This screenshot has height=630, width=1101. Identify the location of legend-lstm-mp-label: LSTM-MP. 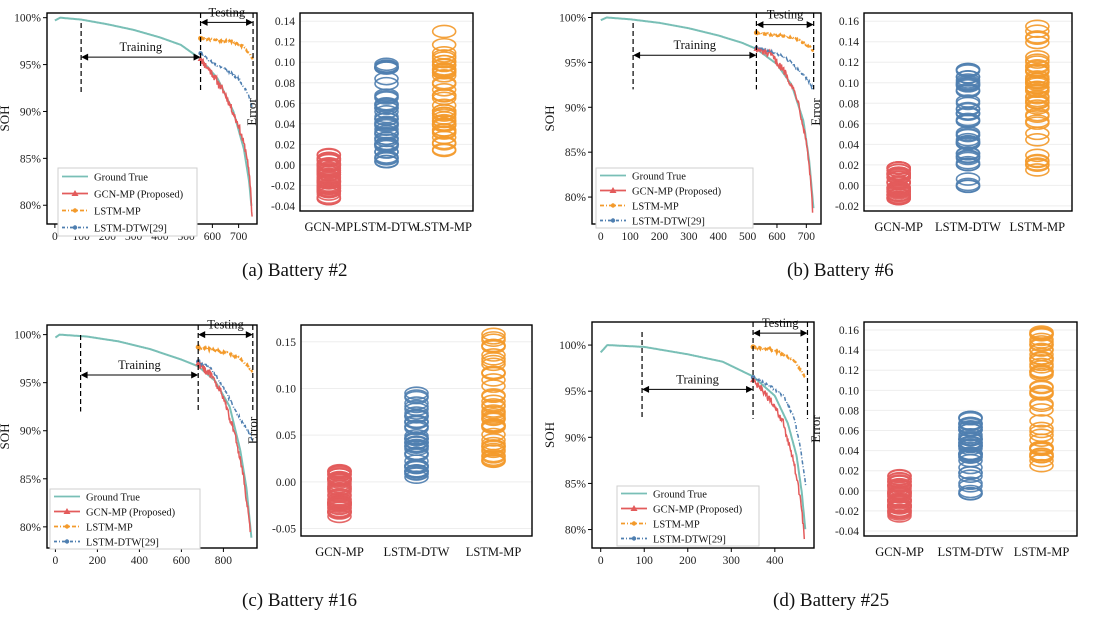
(676, 525).